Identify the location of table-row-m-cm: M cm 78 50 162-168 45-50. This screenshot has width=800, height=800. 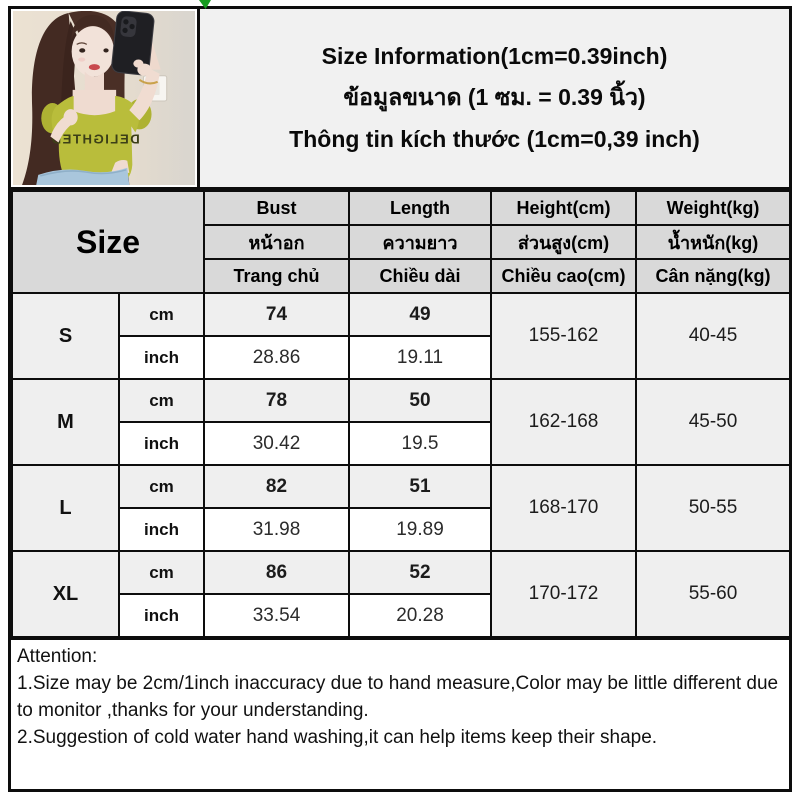
(401, 422).